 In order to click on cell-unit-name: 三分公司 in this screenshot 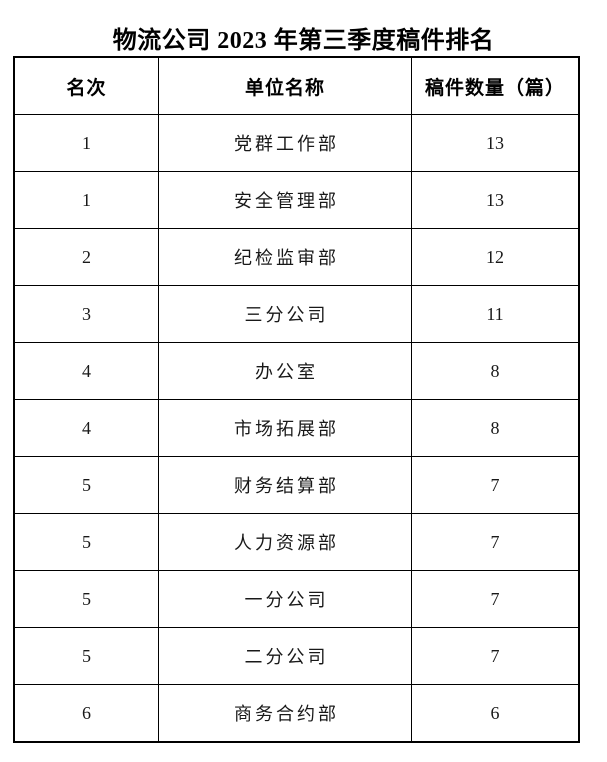, I will do `click(285, 314)`.